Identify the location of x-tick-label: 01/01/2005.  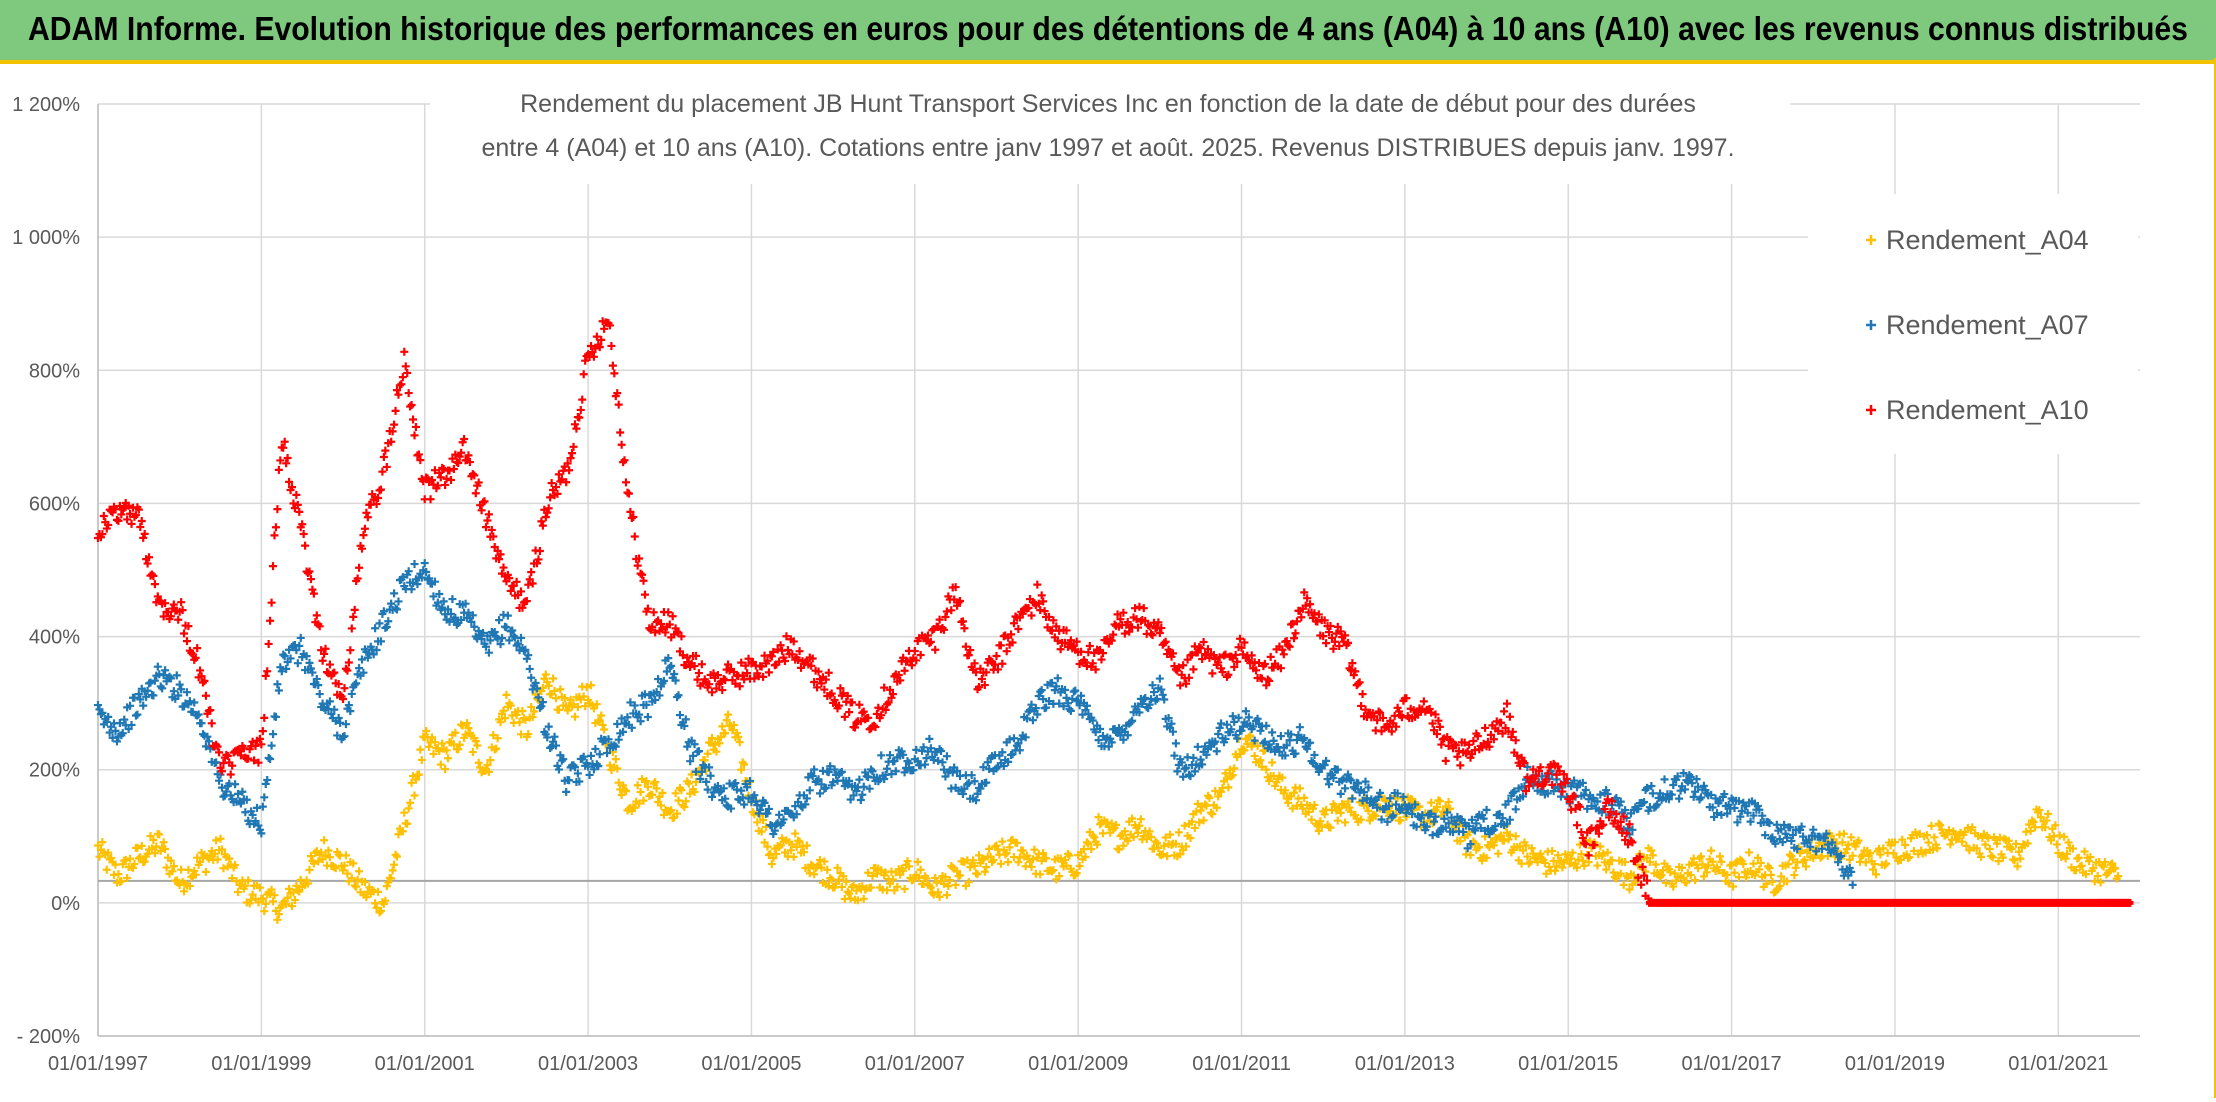
(751, 1064).